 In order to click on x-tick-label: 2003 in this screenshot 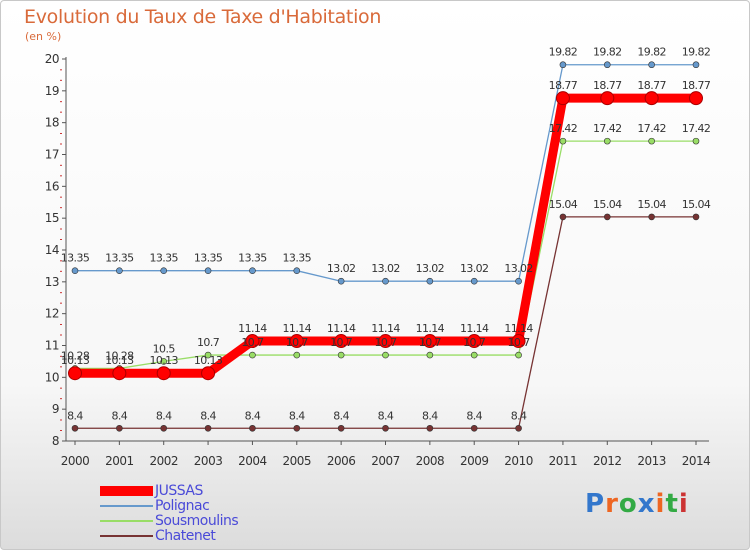, I will do `click(208, 461)`.